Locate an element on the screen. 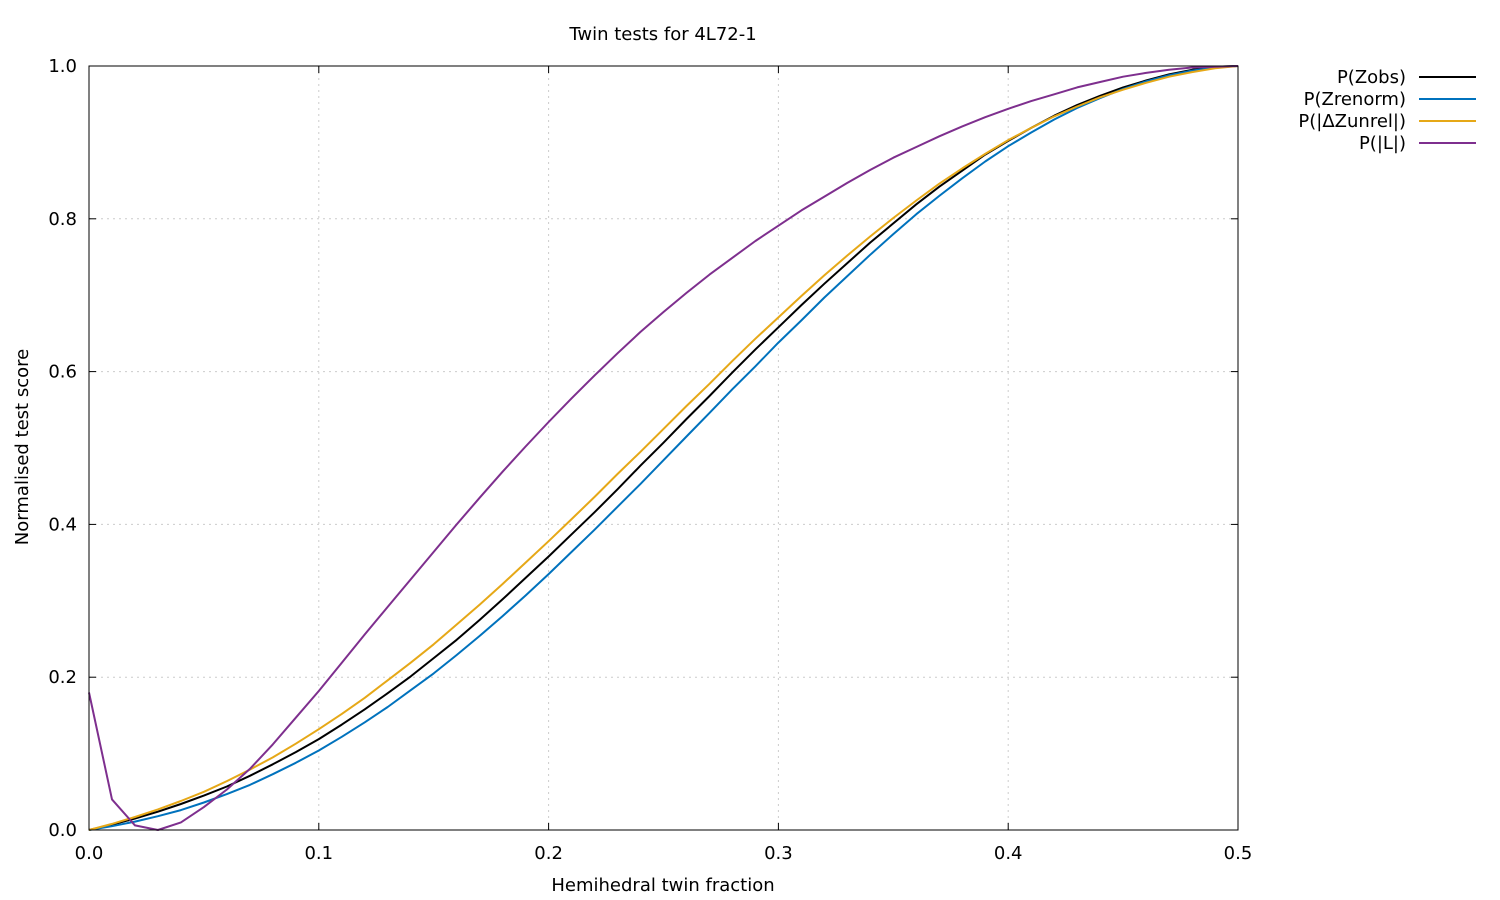  legend: P(Zobs)P(Zrenorm)P(|ΔZunrel|)P(|L|) is located at coordinates (1387, 110).